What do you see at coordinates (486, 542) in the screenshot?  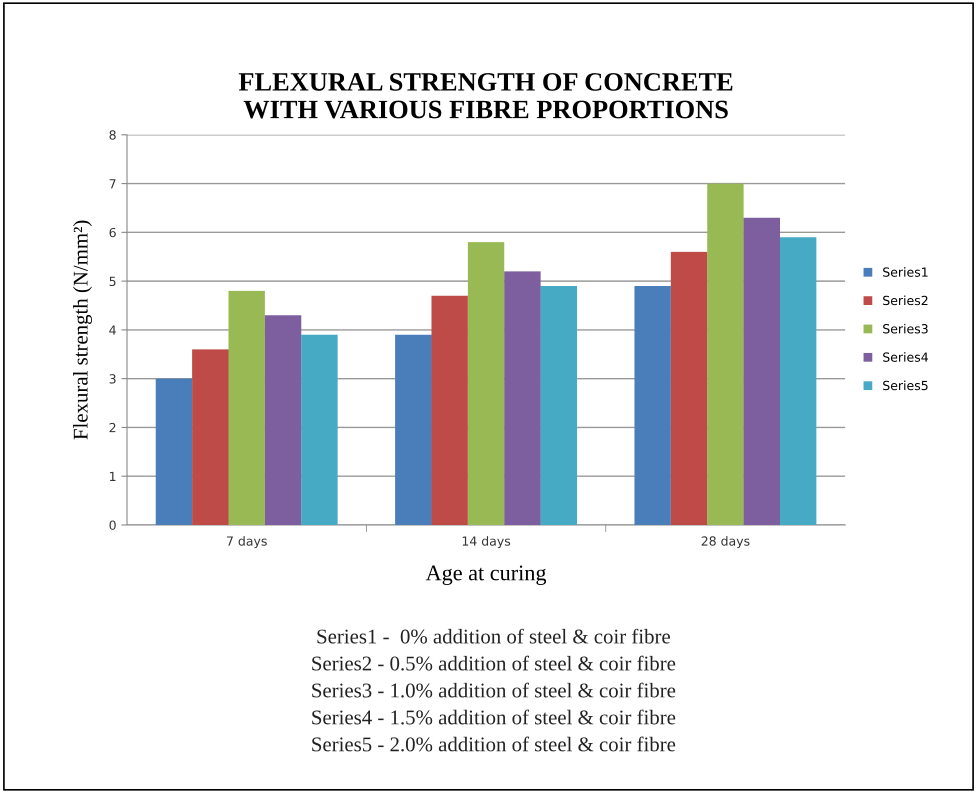 I see `x-tick-label: 14 days` at bounding box center [486, 542].